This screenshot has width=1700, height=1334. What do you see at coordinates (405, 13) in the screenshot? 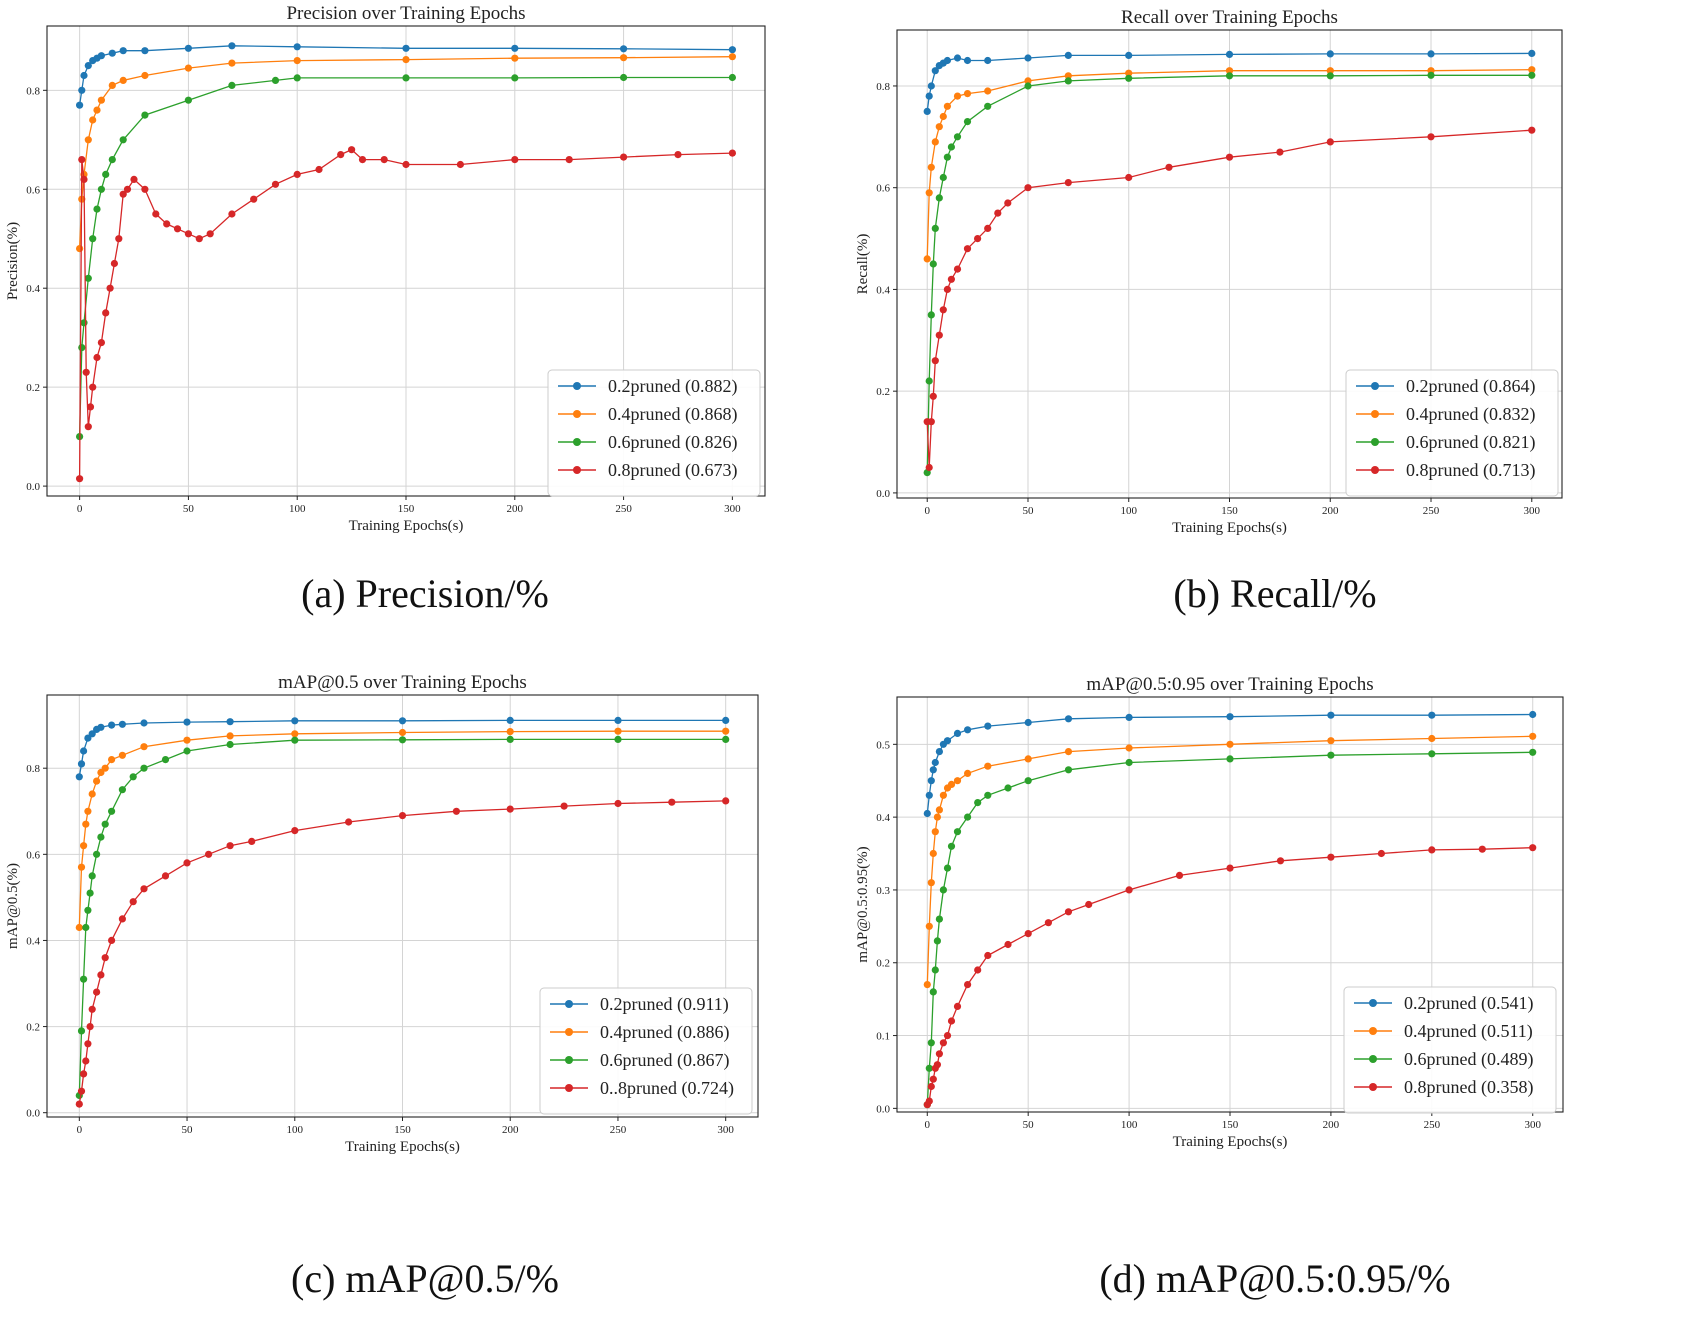
I see `chart-title: Precision over Training Epochs` at bounding box center [405, 13].